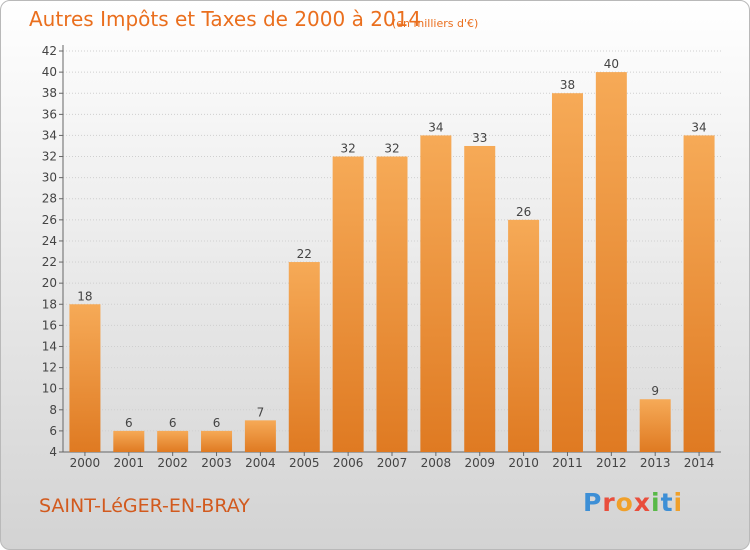 The width and height of the screenshot is (750, 550). Describe the element at coordinates (49, 51) in the screenshot. I see `y-tick-label: 42` at that location.